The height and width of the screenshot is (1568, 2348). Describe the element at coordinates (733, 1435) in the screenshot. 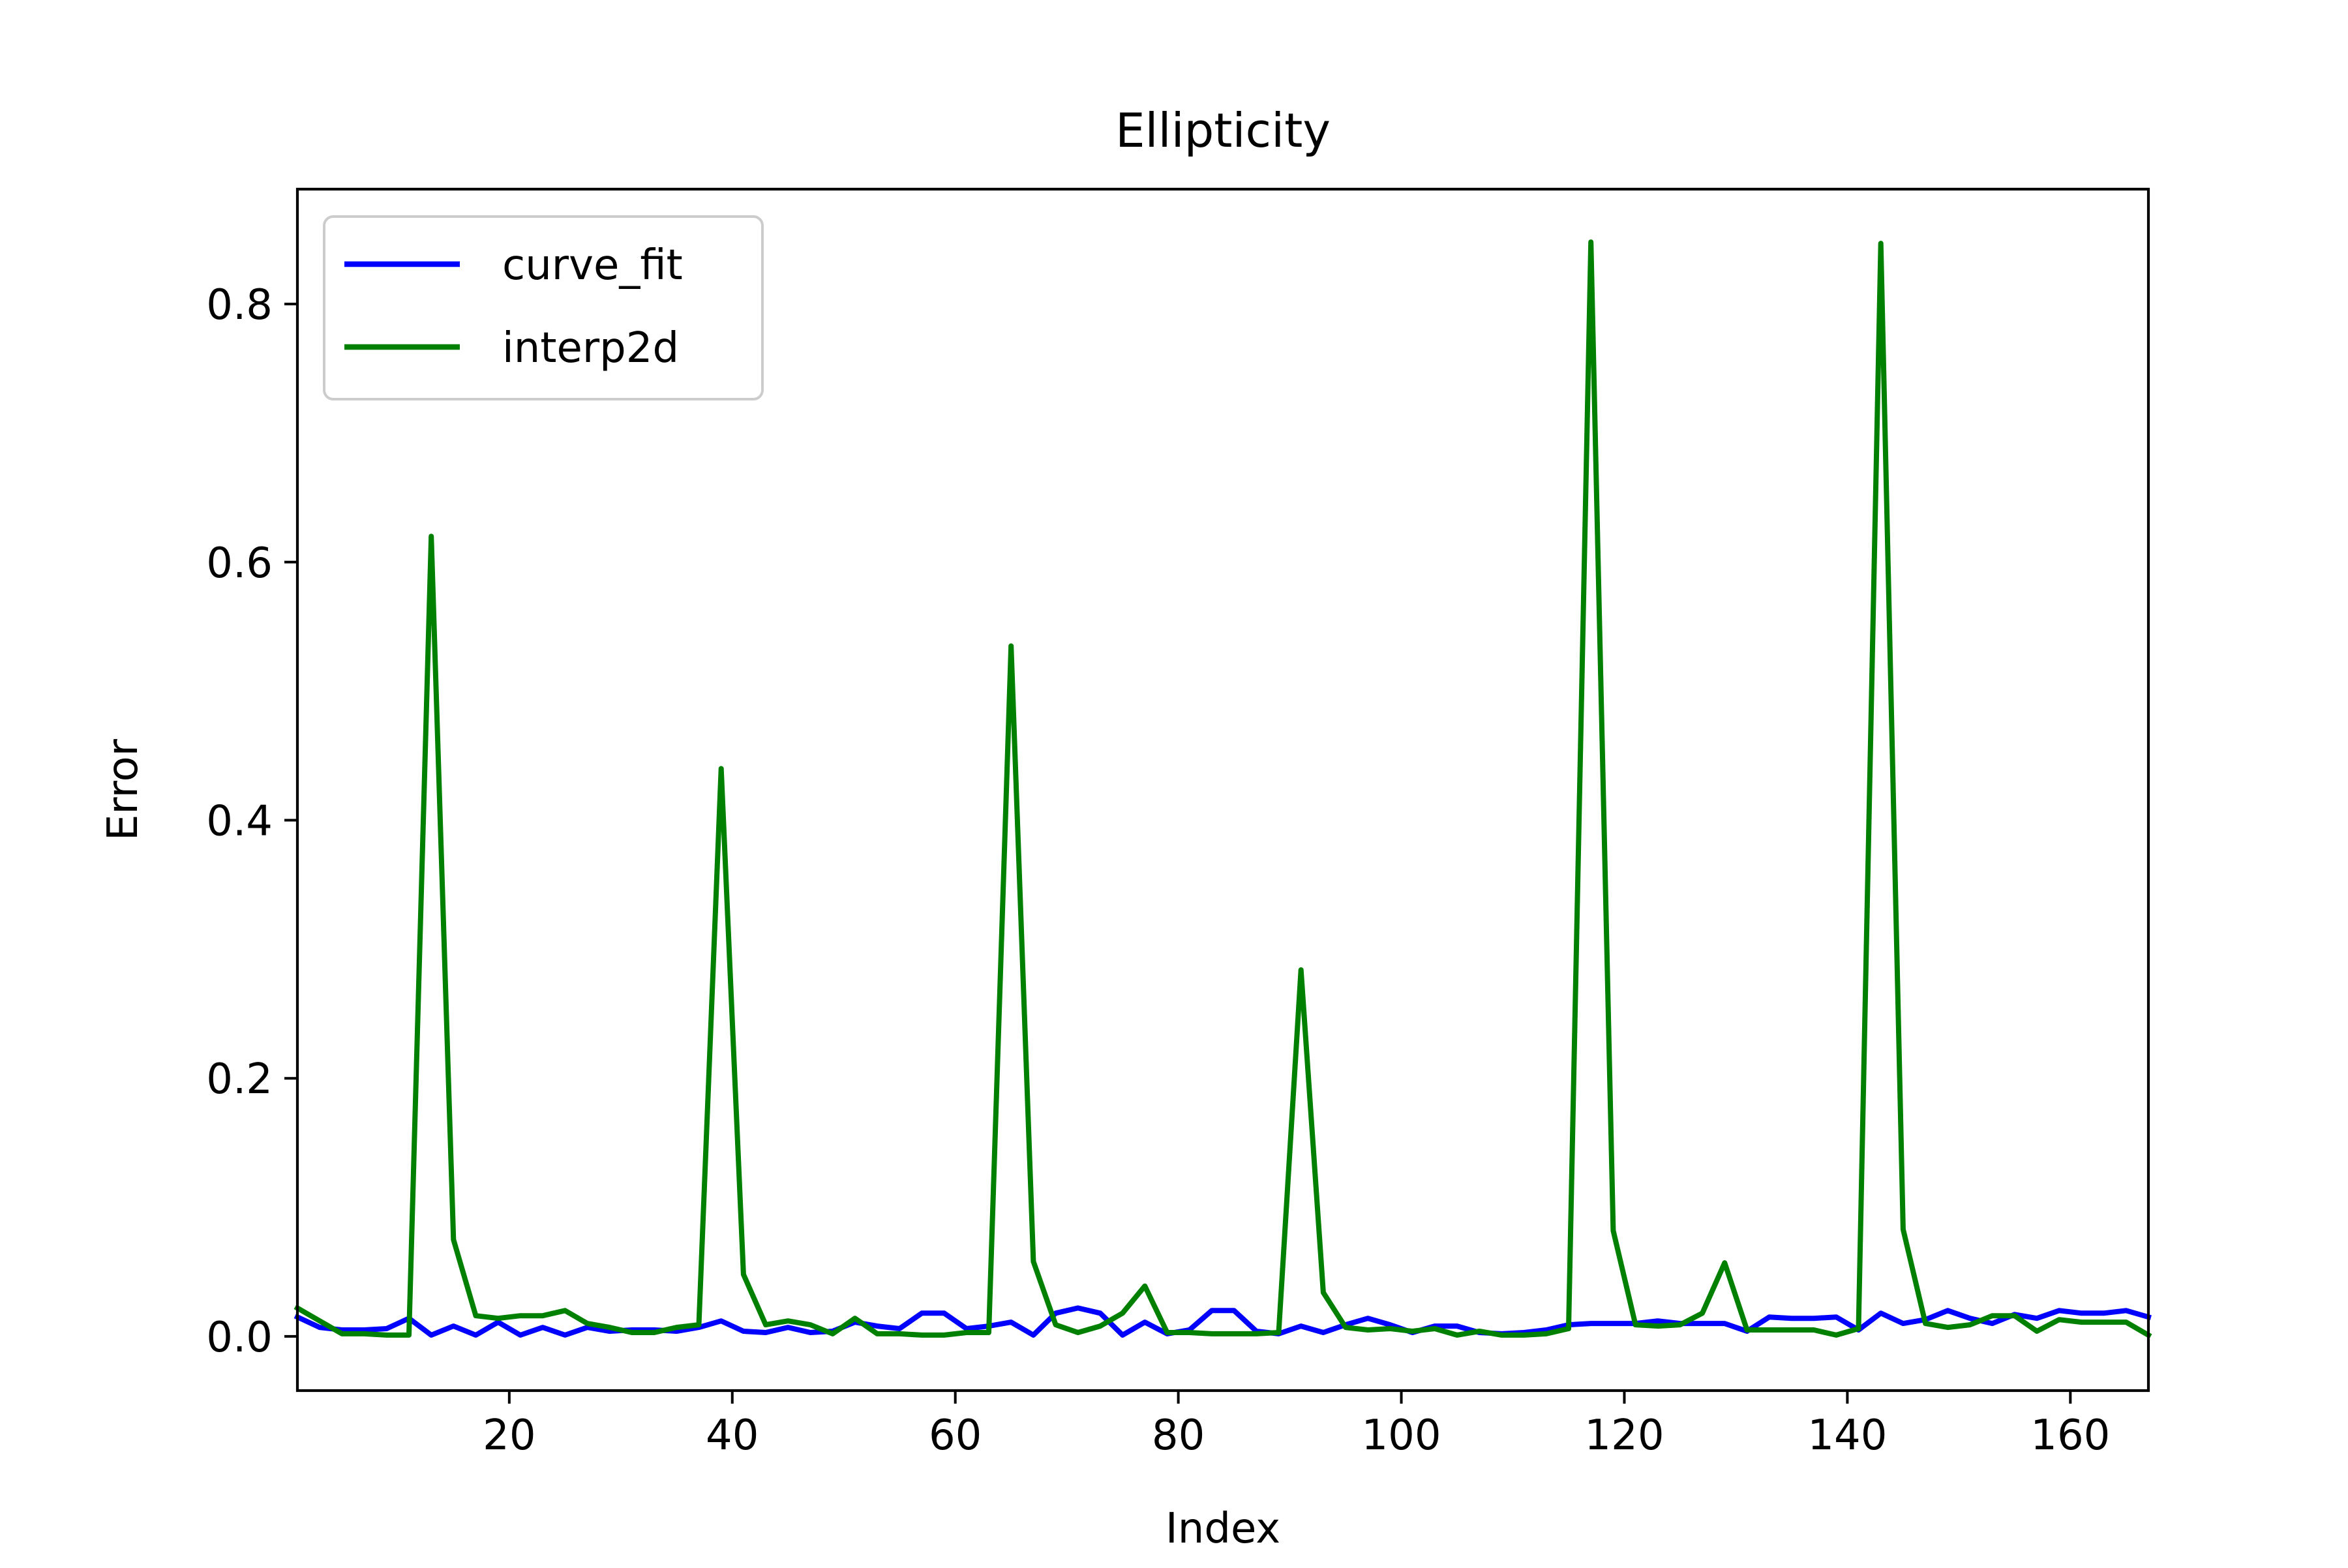

I see `x-tick-label: 40` at that location.